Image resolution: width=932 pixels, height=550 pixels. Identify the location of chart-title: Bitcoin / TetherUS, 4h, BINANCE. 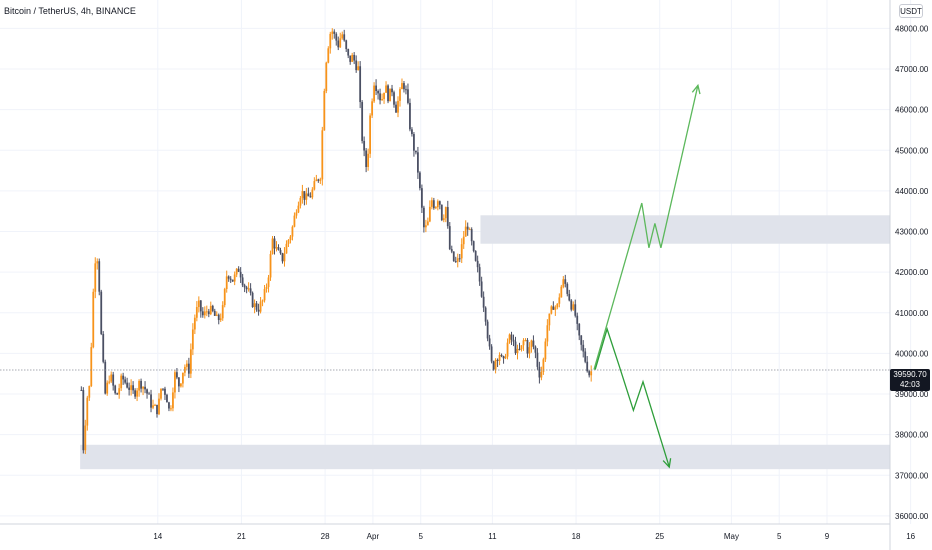
(70, 11).